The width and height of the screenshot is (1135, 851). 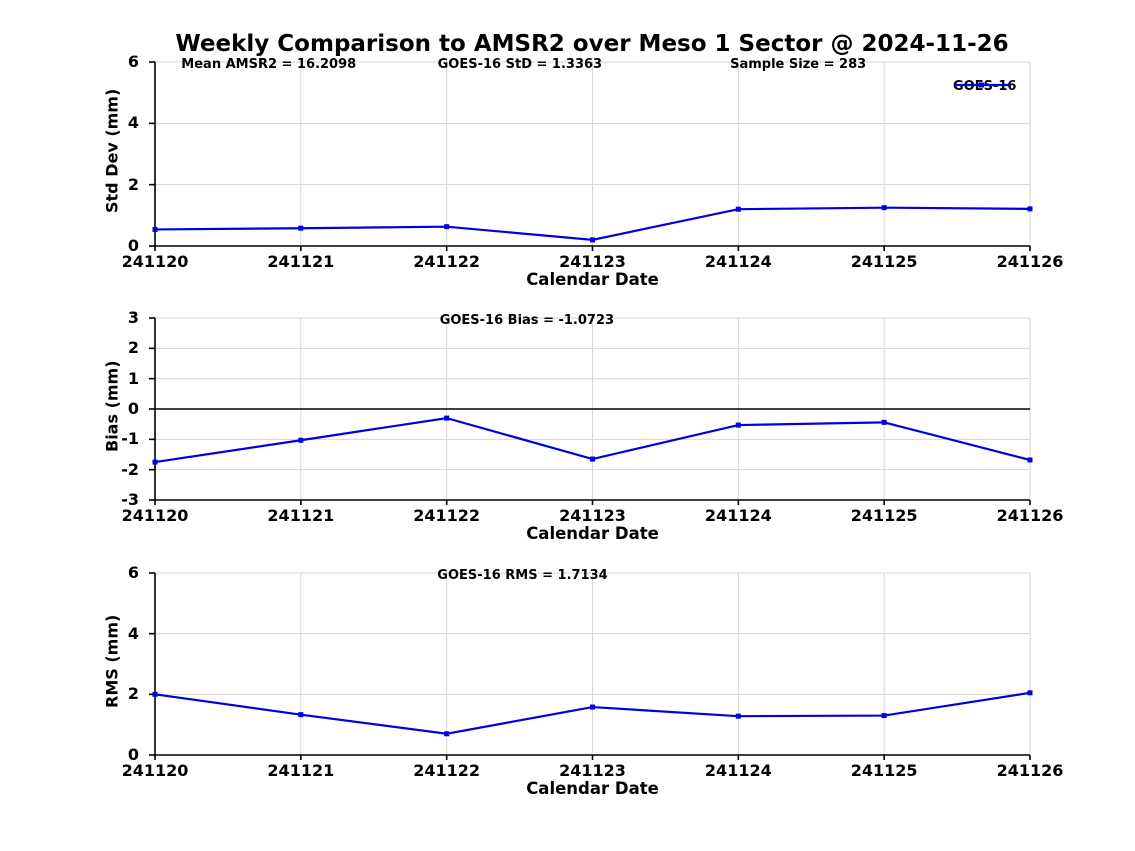 What do you see at coordinates (112, 151) in the screenshot?
I see `stddev-y-axis-label: Std Dev (mm)` at bounding box center [112, 151].